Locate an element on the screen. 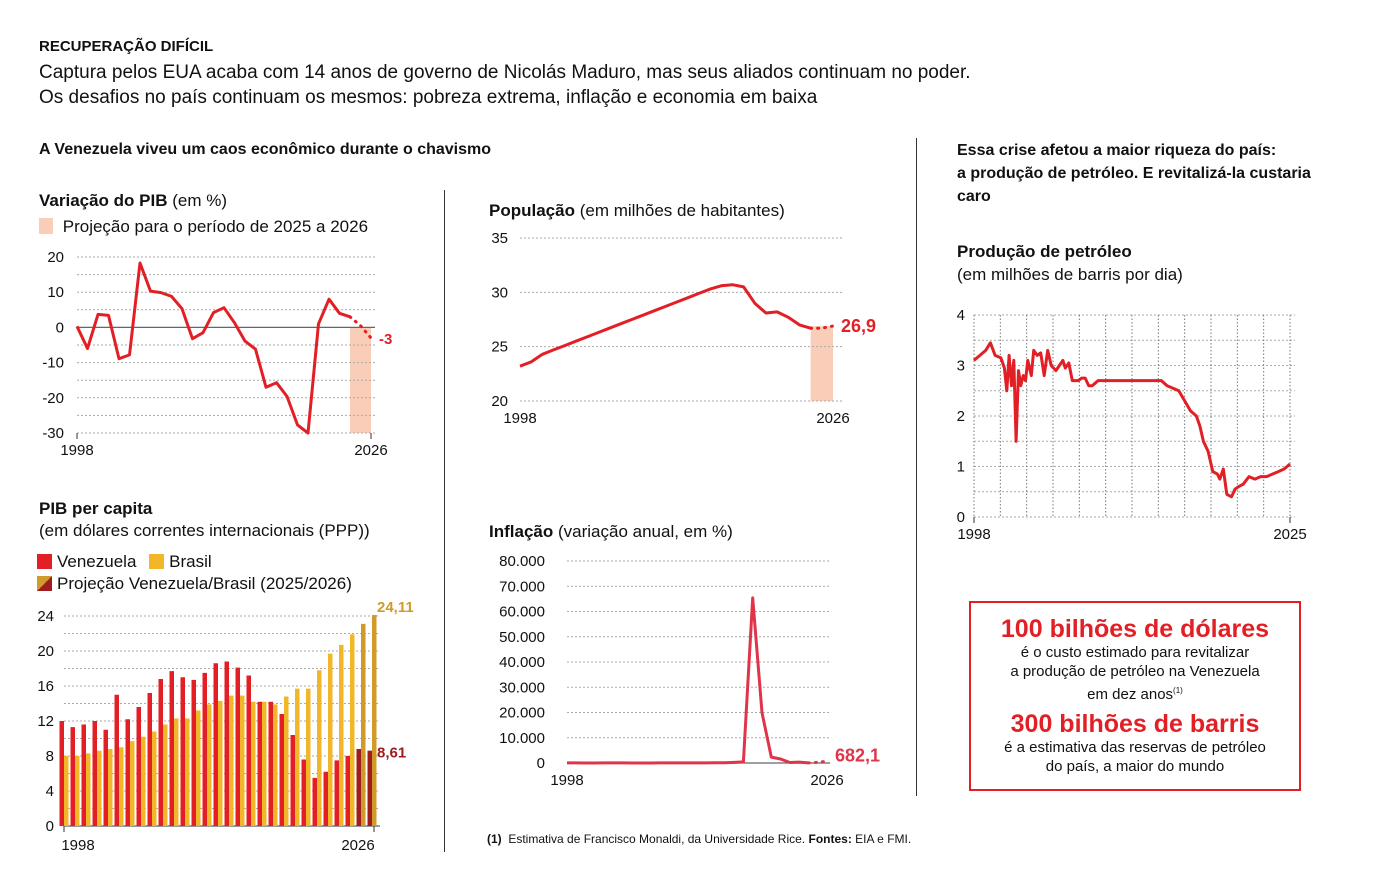 The width and height of the screenshot is (1380, 892). infl-title-bold: Inflação is located at coordinates (521, 531).